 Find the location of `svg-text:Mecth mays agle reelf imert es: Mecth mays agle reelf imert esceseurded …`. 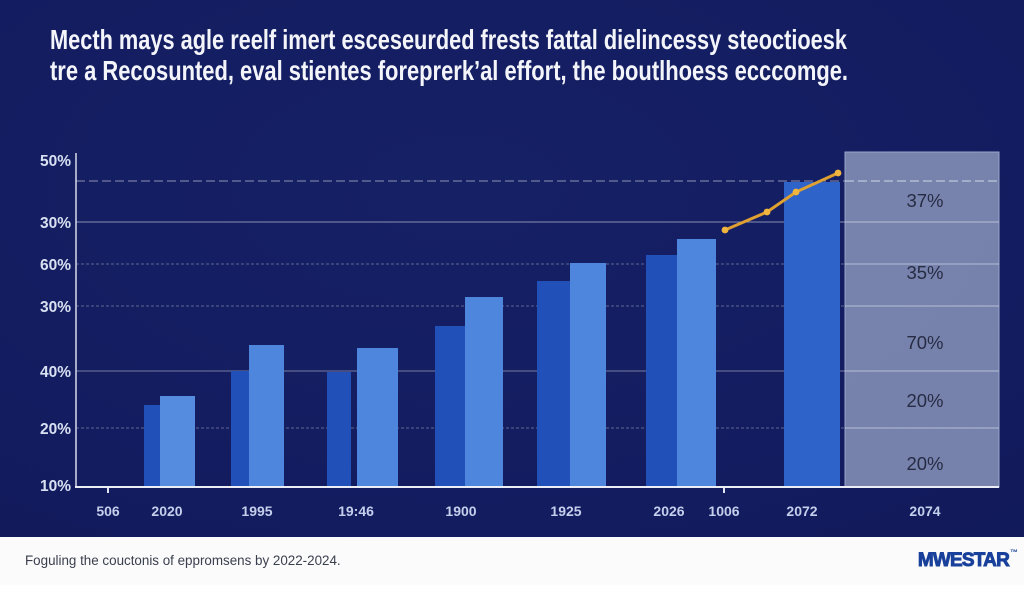

svg-text:Mecth mays agle reelf imert es: Mecth mays agle reelf imert esceseurded … is located at coordinates (448, 39).